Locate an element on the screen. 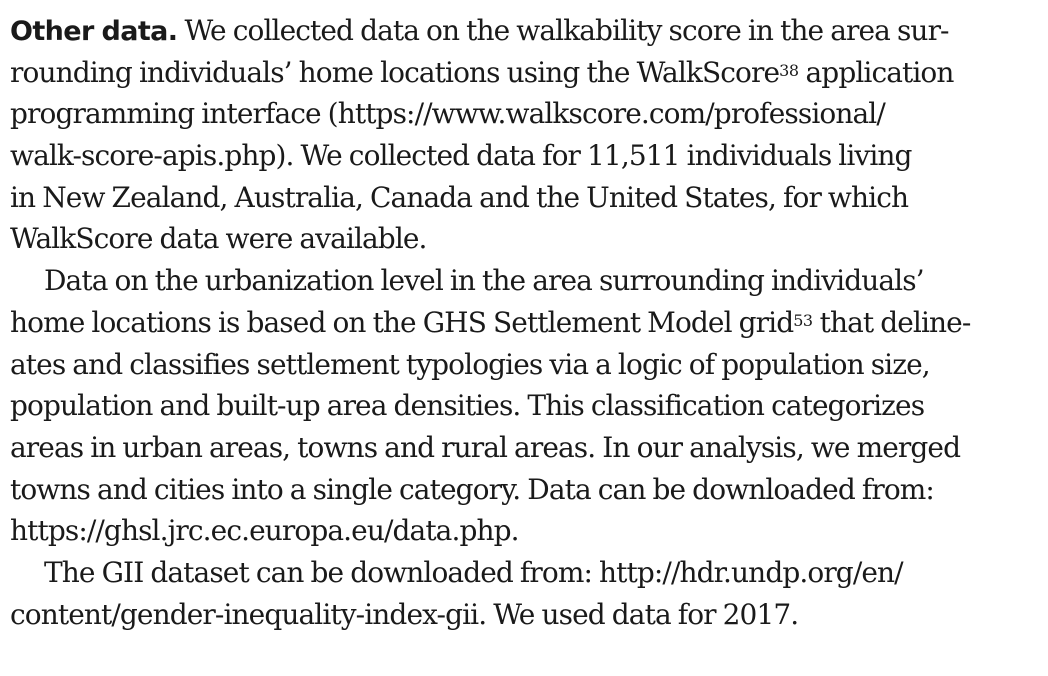  paragraph-2-line-7: https://ghsl.jrc.ec.europa.eu/data.php. is located at coordinates (520, 531).